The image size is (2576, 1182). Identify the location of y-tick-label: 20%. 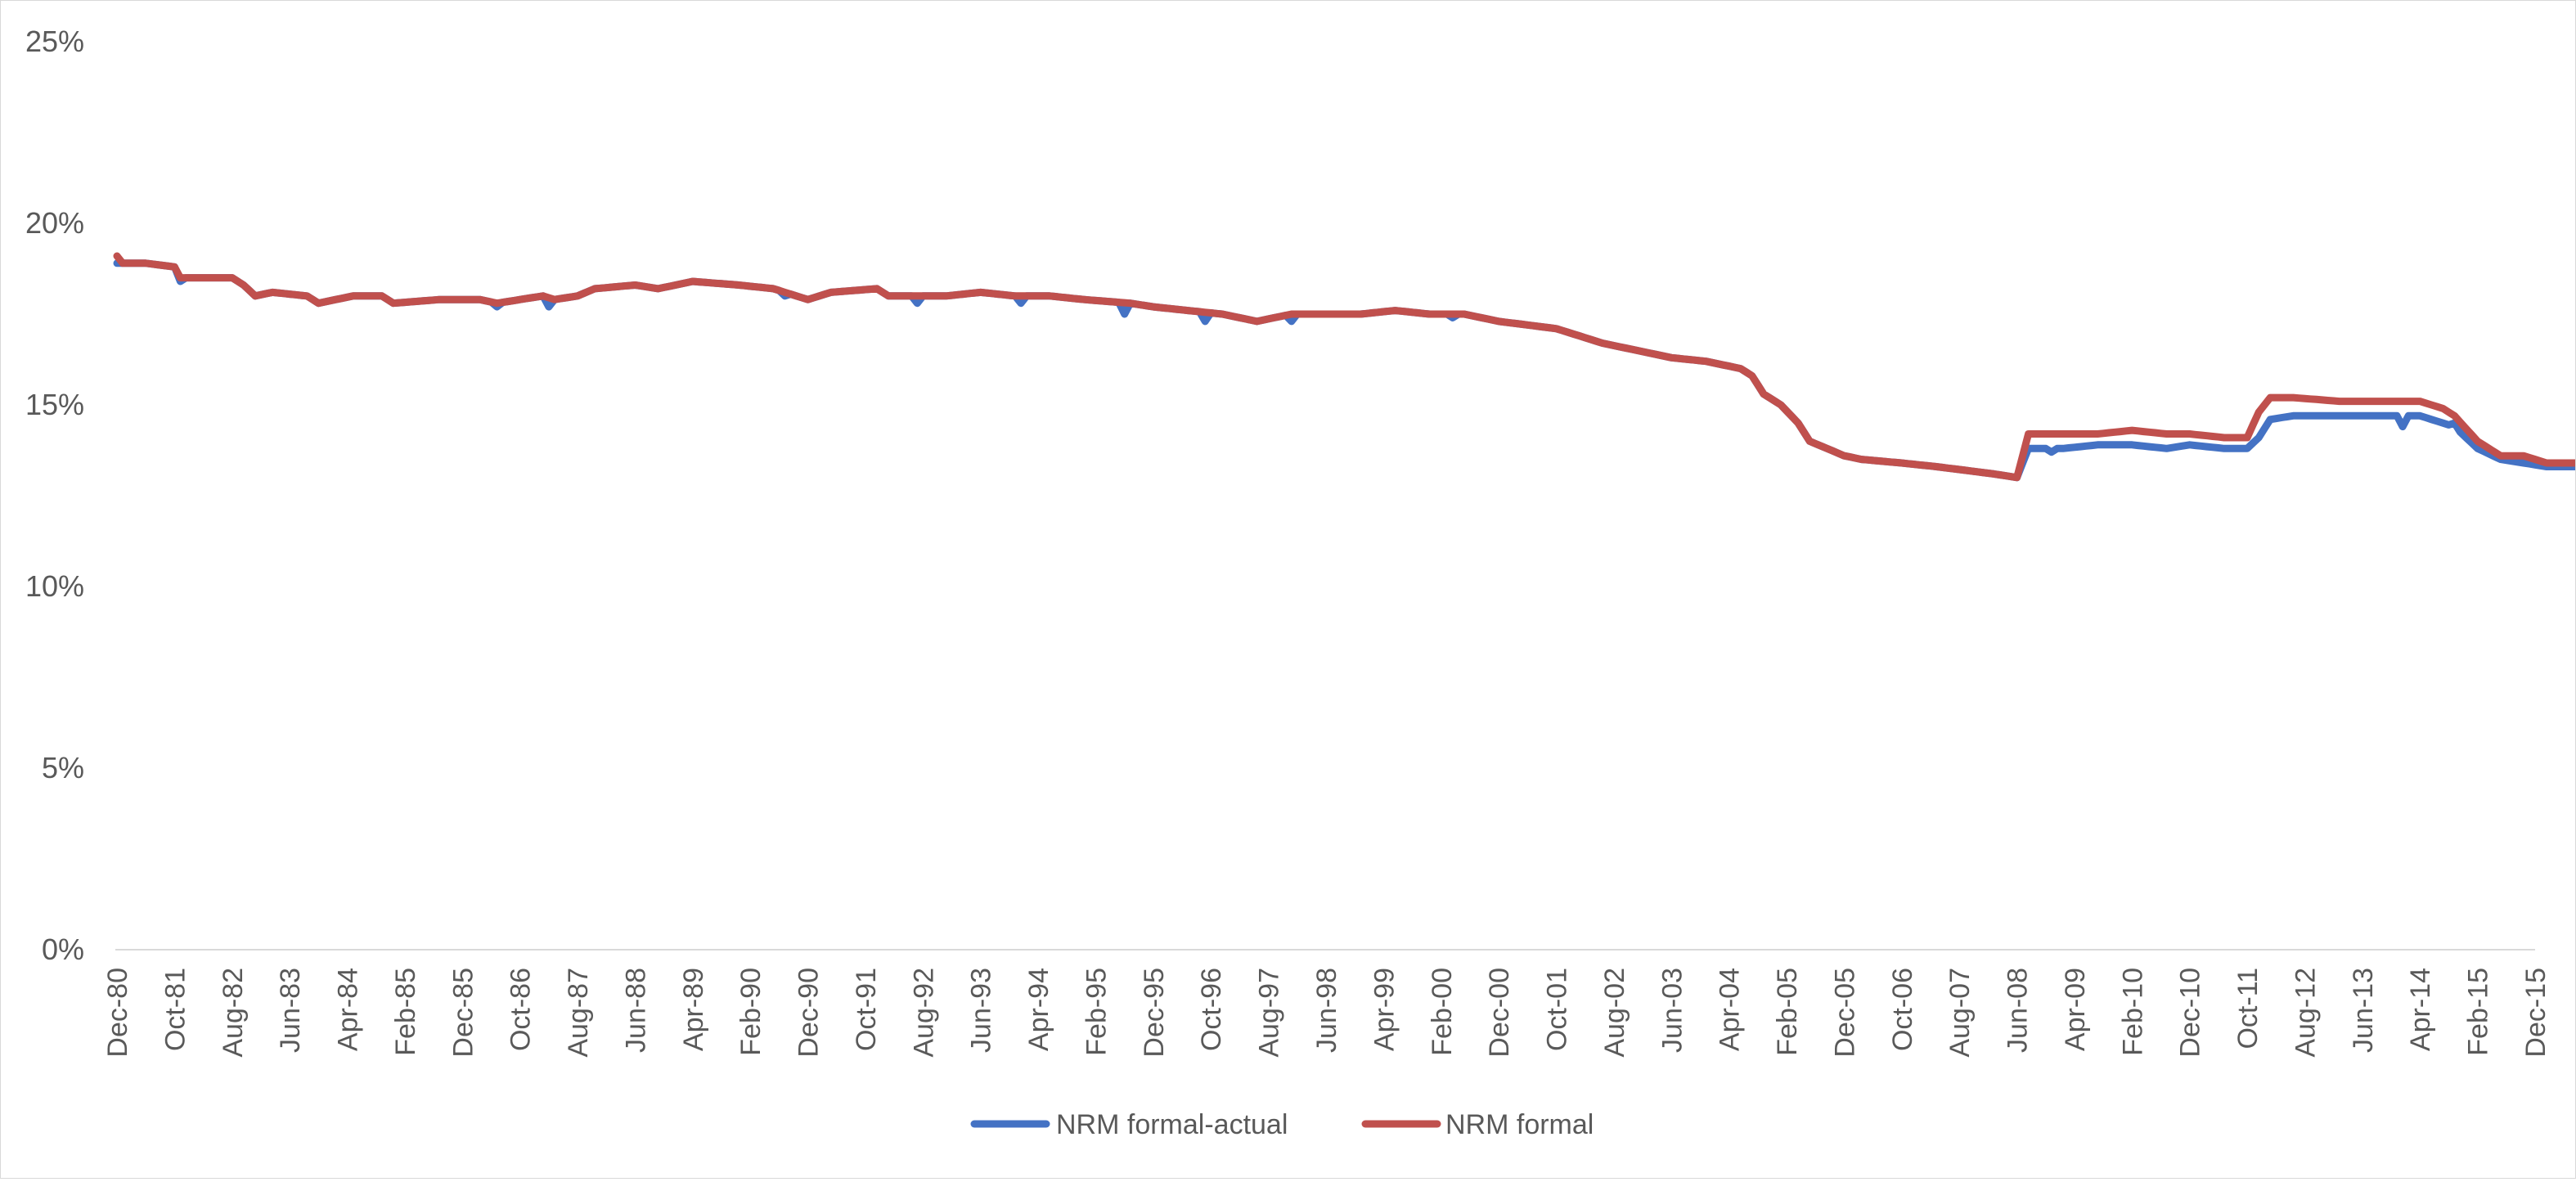
(55, 223).